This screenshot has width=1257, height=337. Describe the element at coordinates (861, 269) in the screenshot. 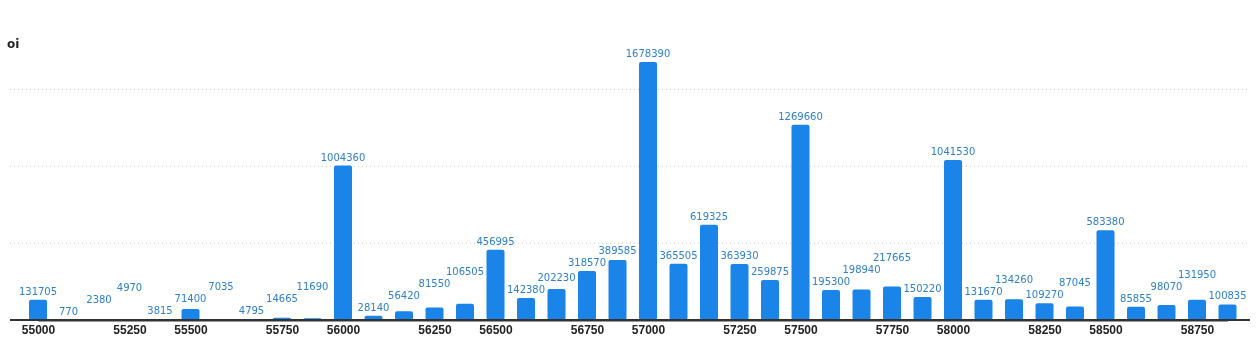

I see `data-label: 198940` at that location.